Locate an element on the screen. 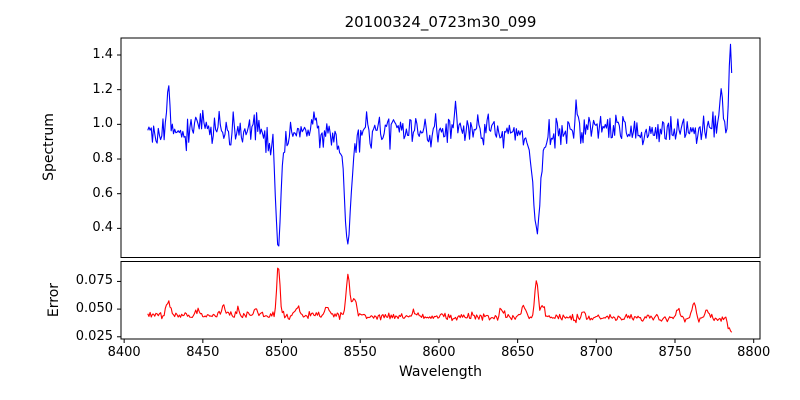  spectrum-y-tick-label-1.2: 1.2 is located at coordinates (102, 89).